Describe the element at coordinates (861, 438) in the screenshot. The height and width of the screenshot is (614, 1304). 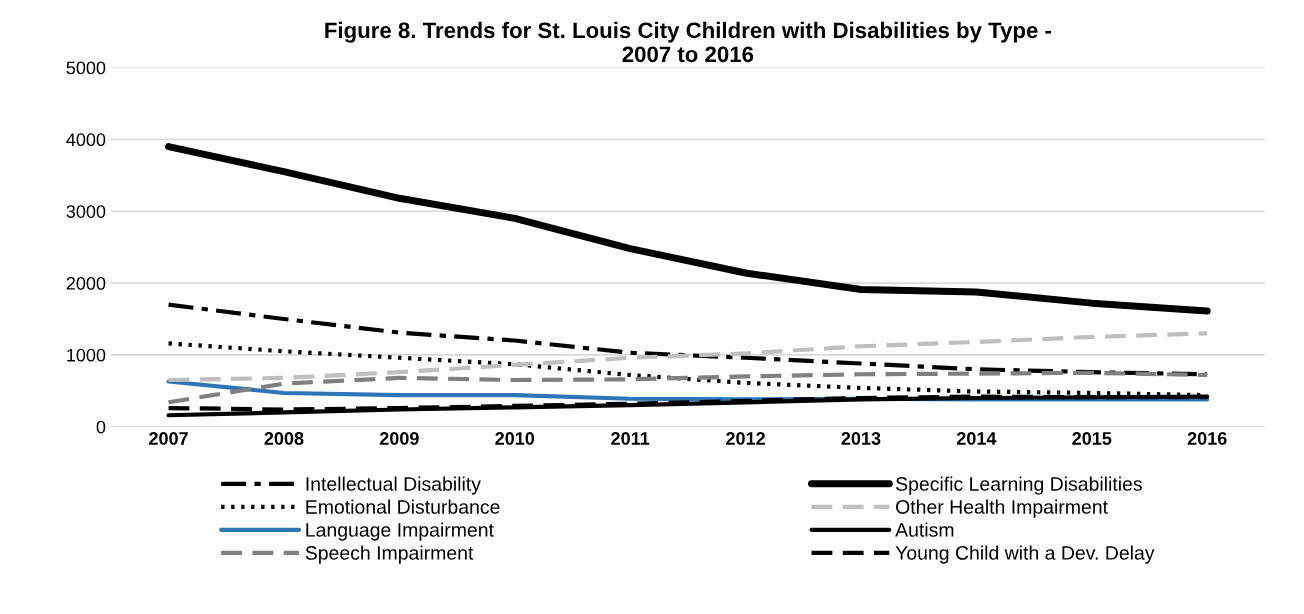
I see `x-tick-label: 2013` at that location.